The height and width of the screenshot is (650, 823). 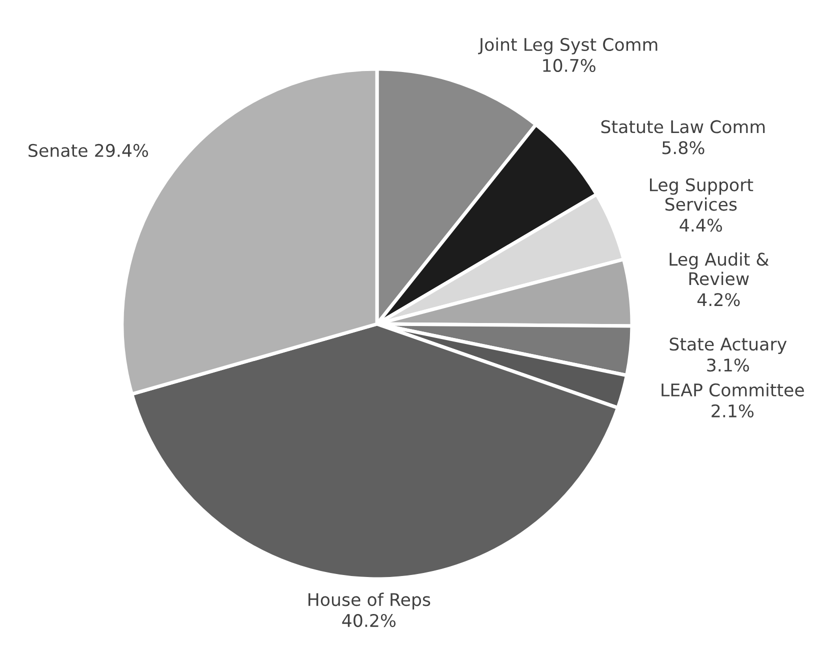 I want to click on slice-label: Statute Law Comm, so click(x=683, y=127).